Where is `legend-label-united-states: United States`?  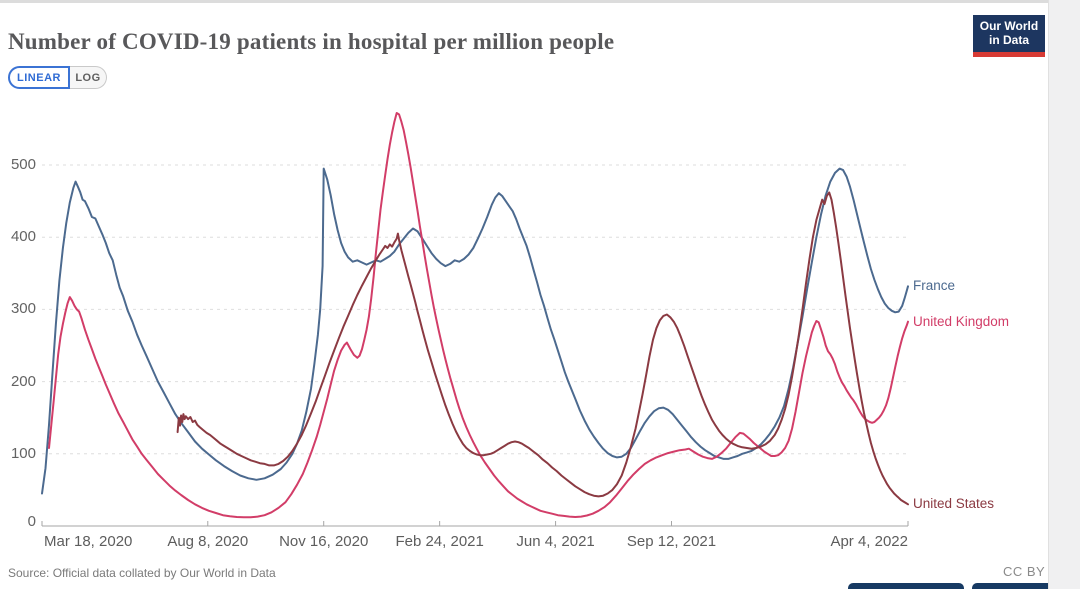 legend-label-united-states: United States is located at coordinates (954, 504).